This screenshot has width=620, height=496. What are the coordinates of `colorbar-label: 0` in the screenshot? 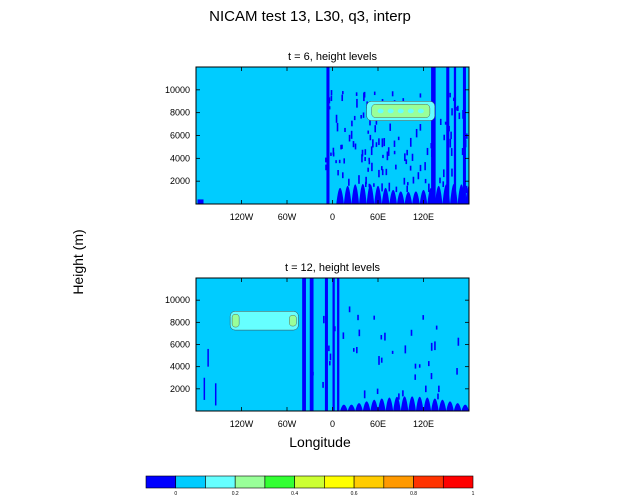 It's located at (175, 493).